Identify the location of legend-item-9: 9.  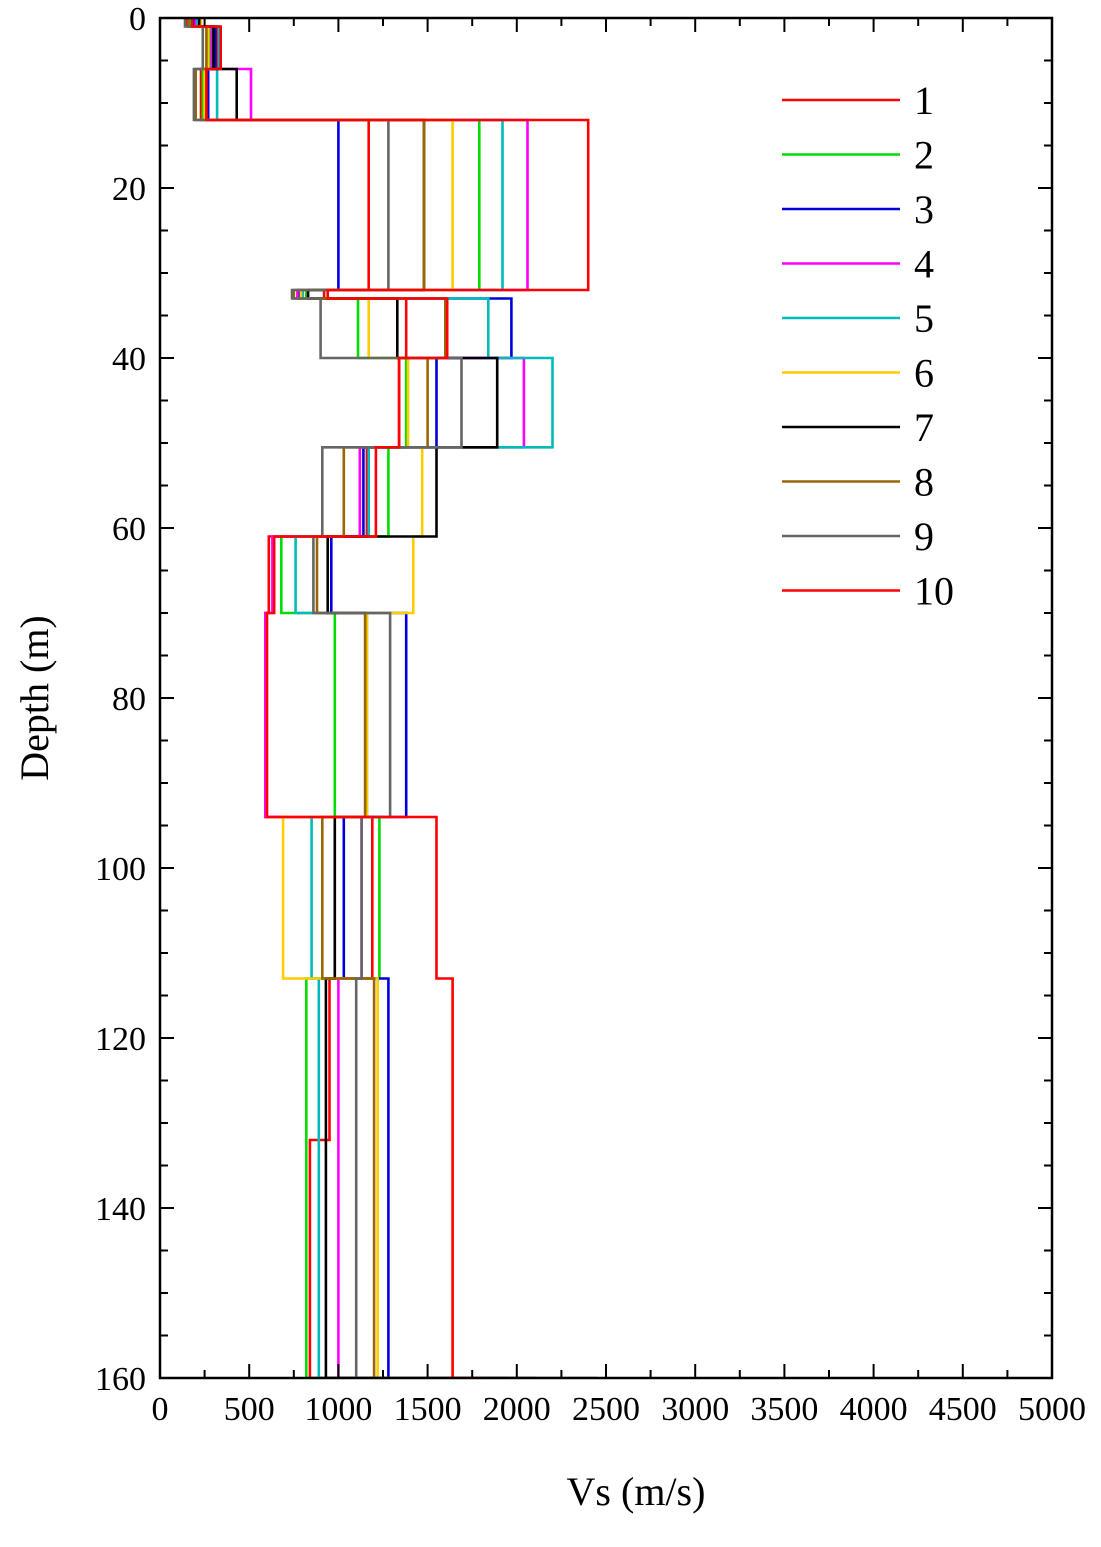
(858, 536).